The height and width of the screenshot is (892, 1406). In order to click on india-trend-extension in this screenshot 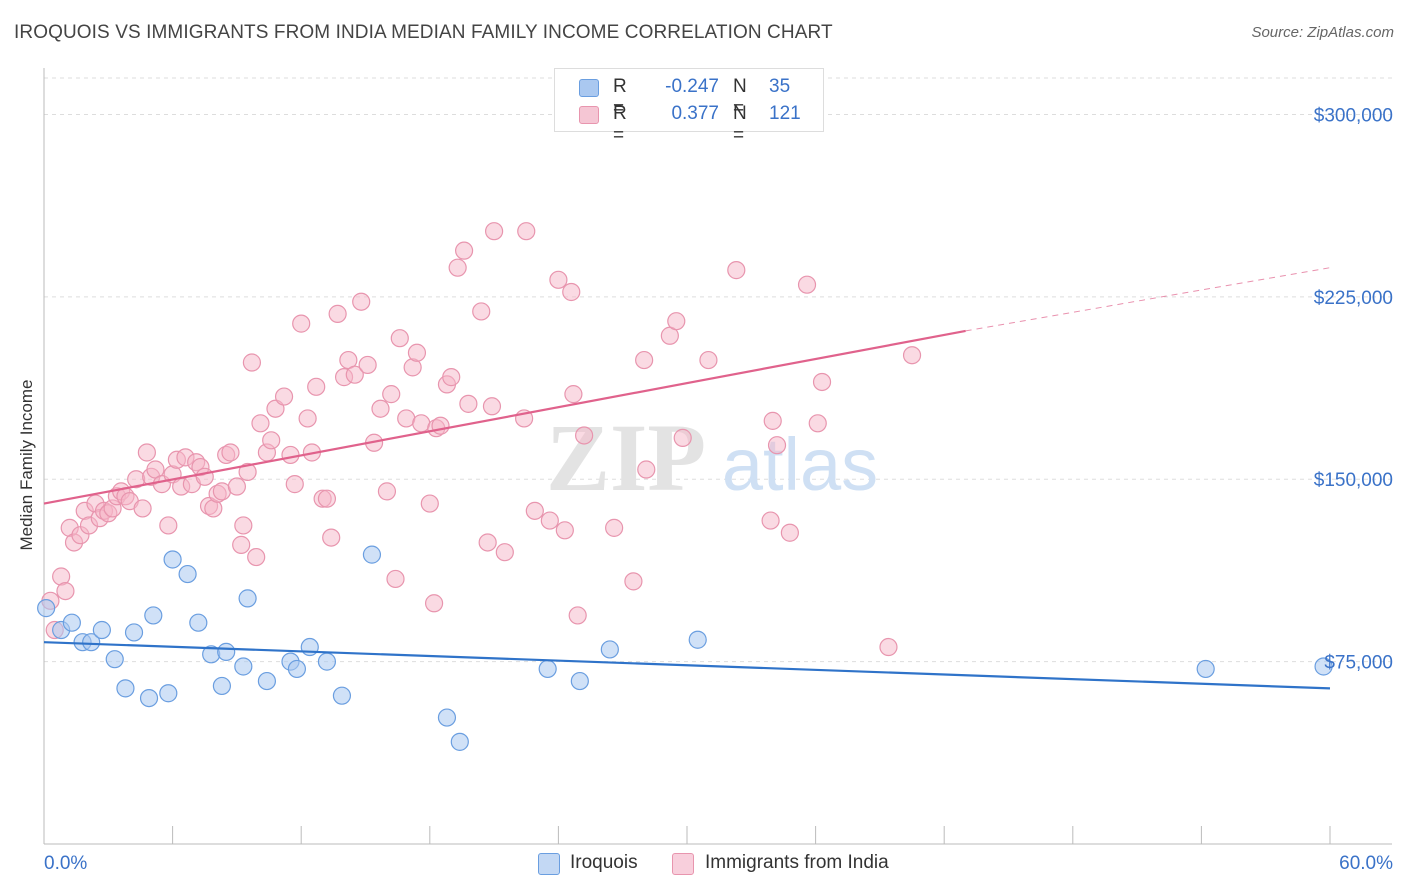, I will do `click(1148, 299)`.